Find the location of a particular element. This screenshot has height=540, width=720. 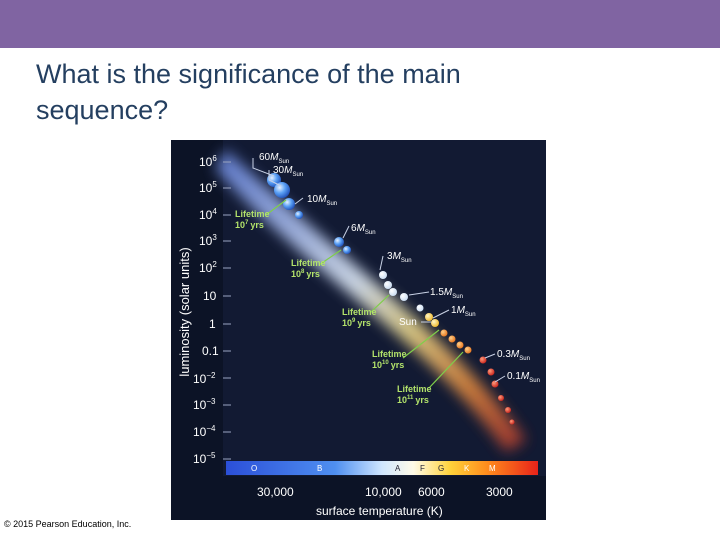

y-tick: 102 is located at coordinates (215, 267).